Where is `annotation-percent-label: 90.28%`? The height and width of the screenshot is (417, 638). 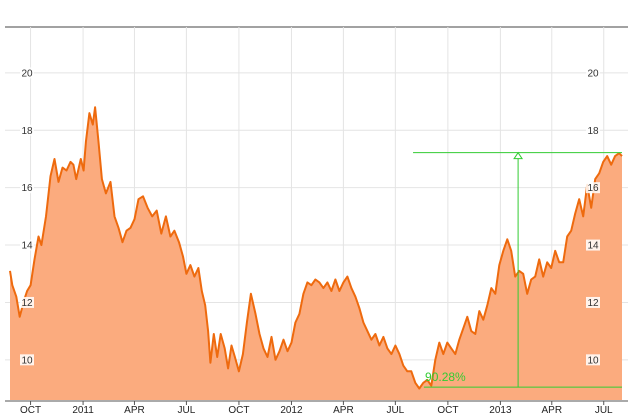 annotation-percent-label: 90.28% is located at coordinates (445, 377).